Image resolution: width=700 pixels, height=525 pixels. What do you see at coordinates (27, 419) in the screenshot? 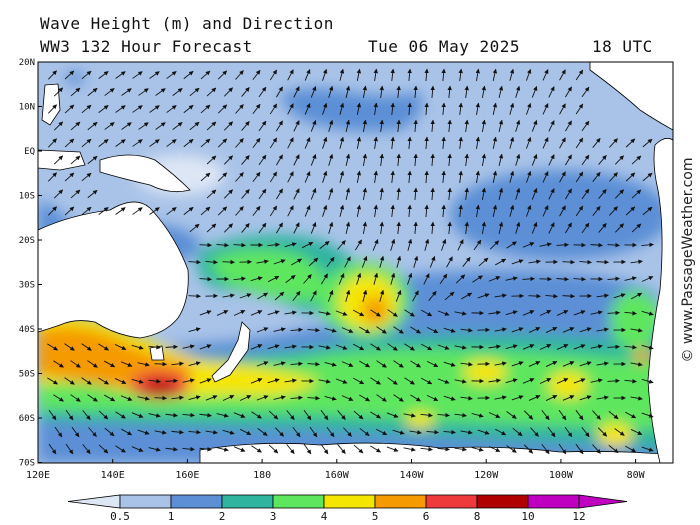
I see `lat-label: 60S` at bounding box center [27, 419].